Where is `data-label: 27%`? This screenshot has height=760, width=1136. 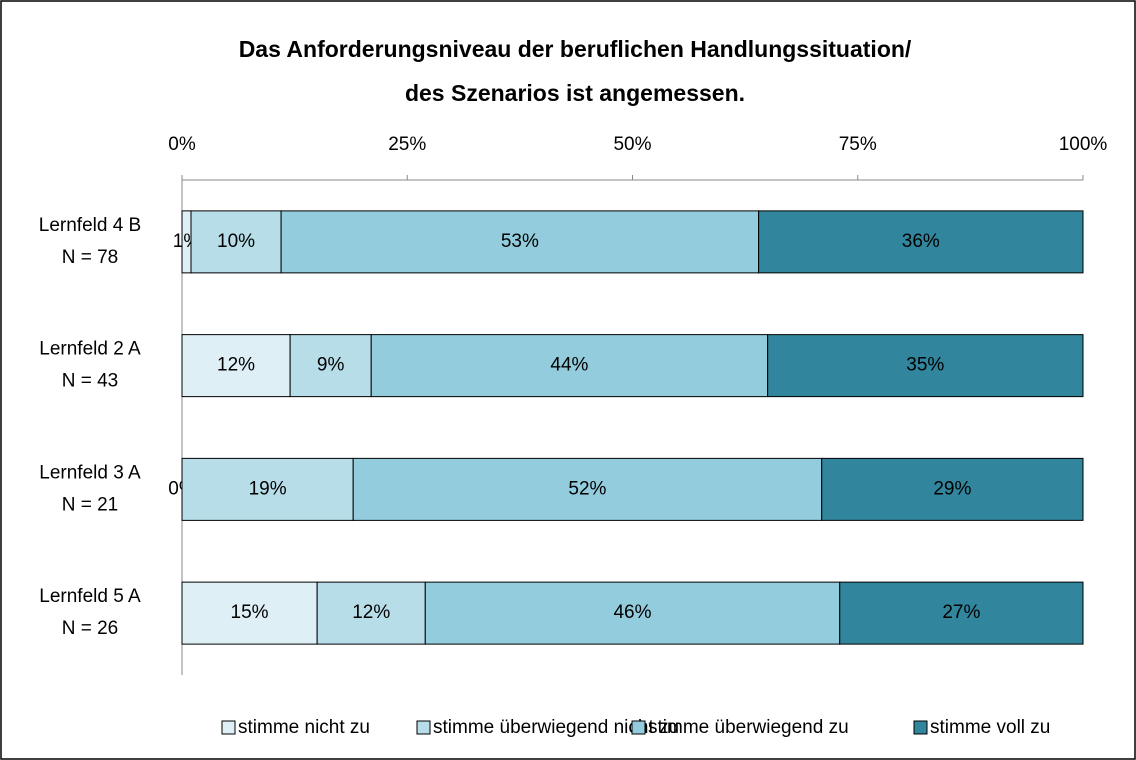 data-label: 27% is located at coordinates (961, 612).